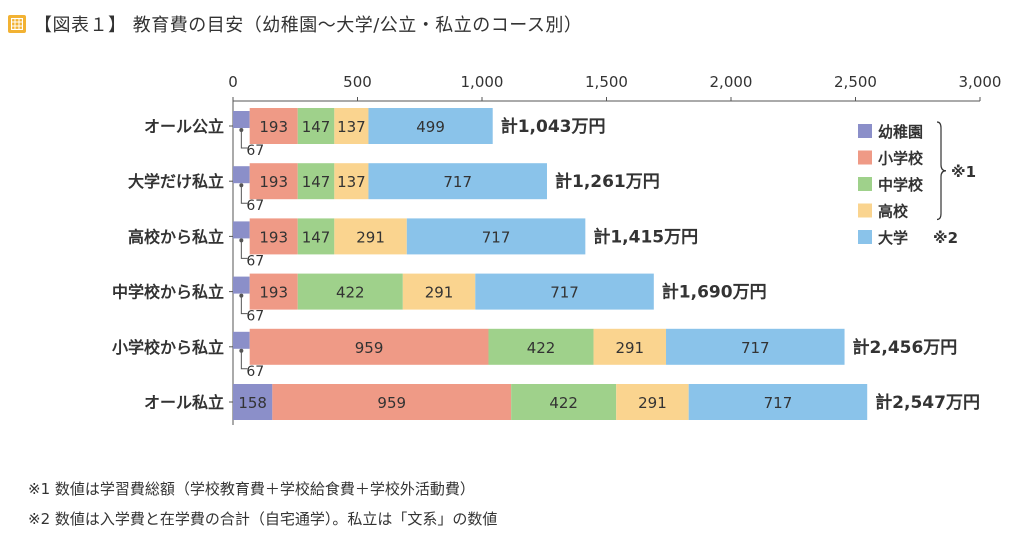  Describe the element at coordinates (645, 236) in the screenshot. I see `bar-total-label: 計1,415万円` at that location.